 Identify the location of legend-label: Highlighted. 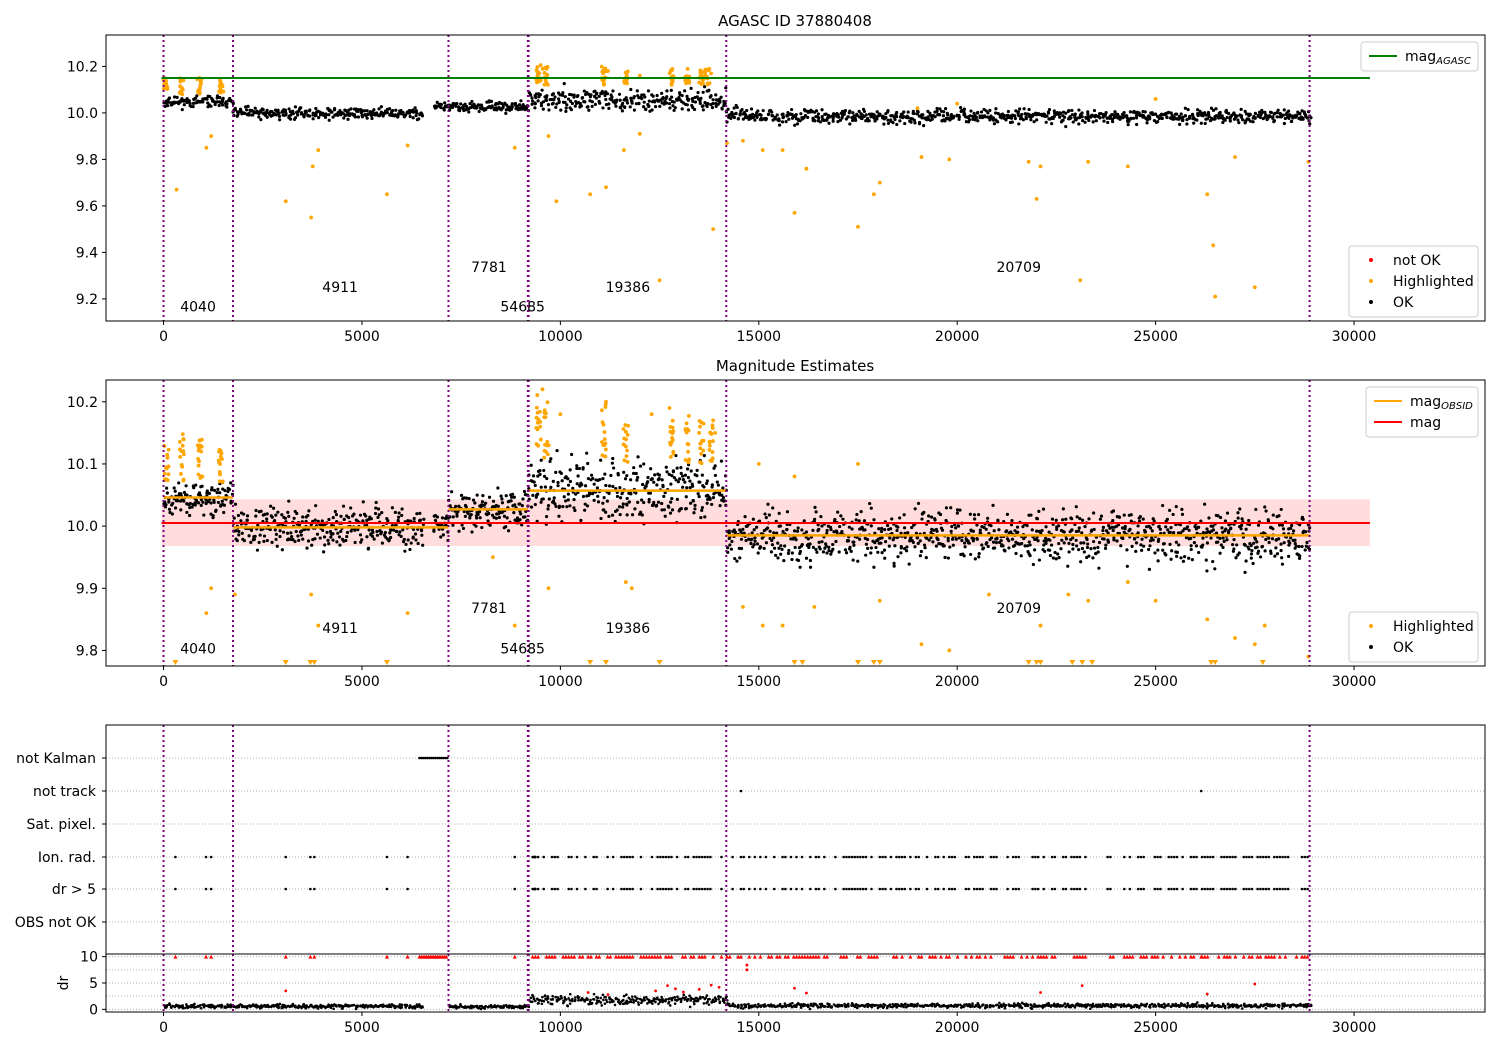
(1433, 627).